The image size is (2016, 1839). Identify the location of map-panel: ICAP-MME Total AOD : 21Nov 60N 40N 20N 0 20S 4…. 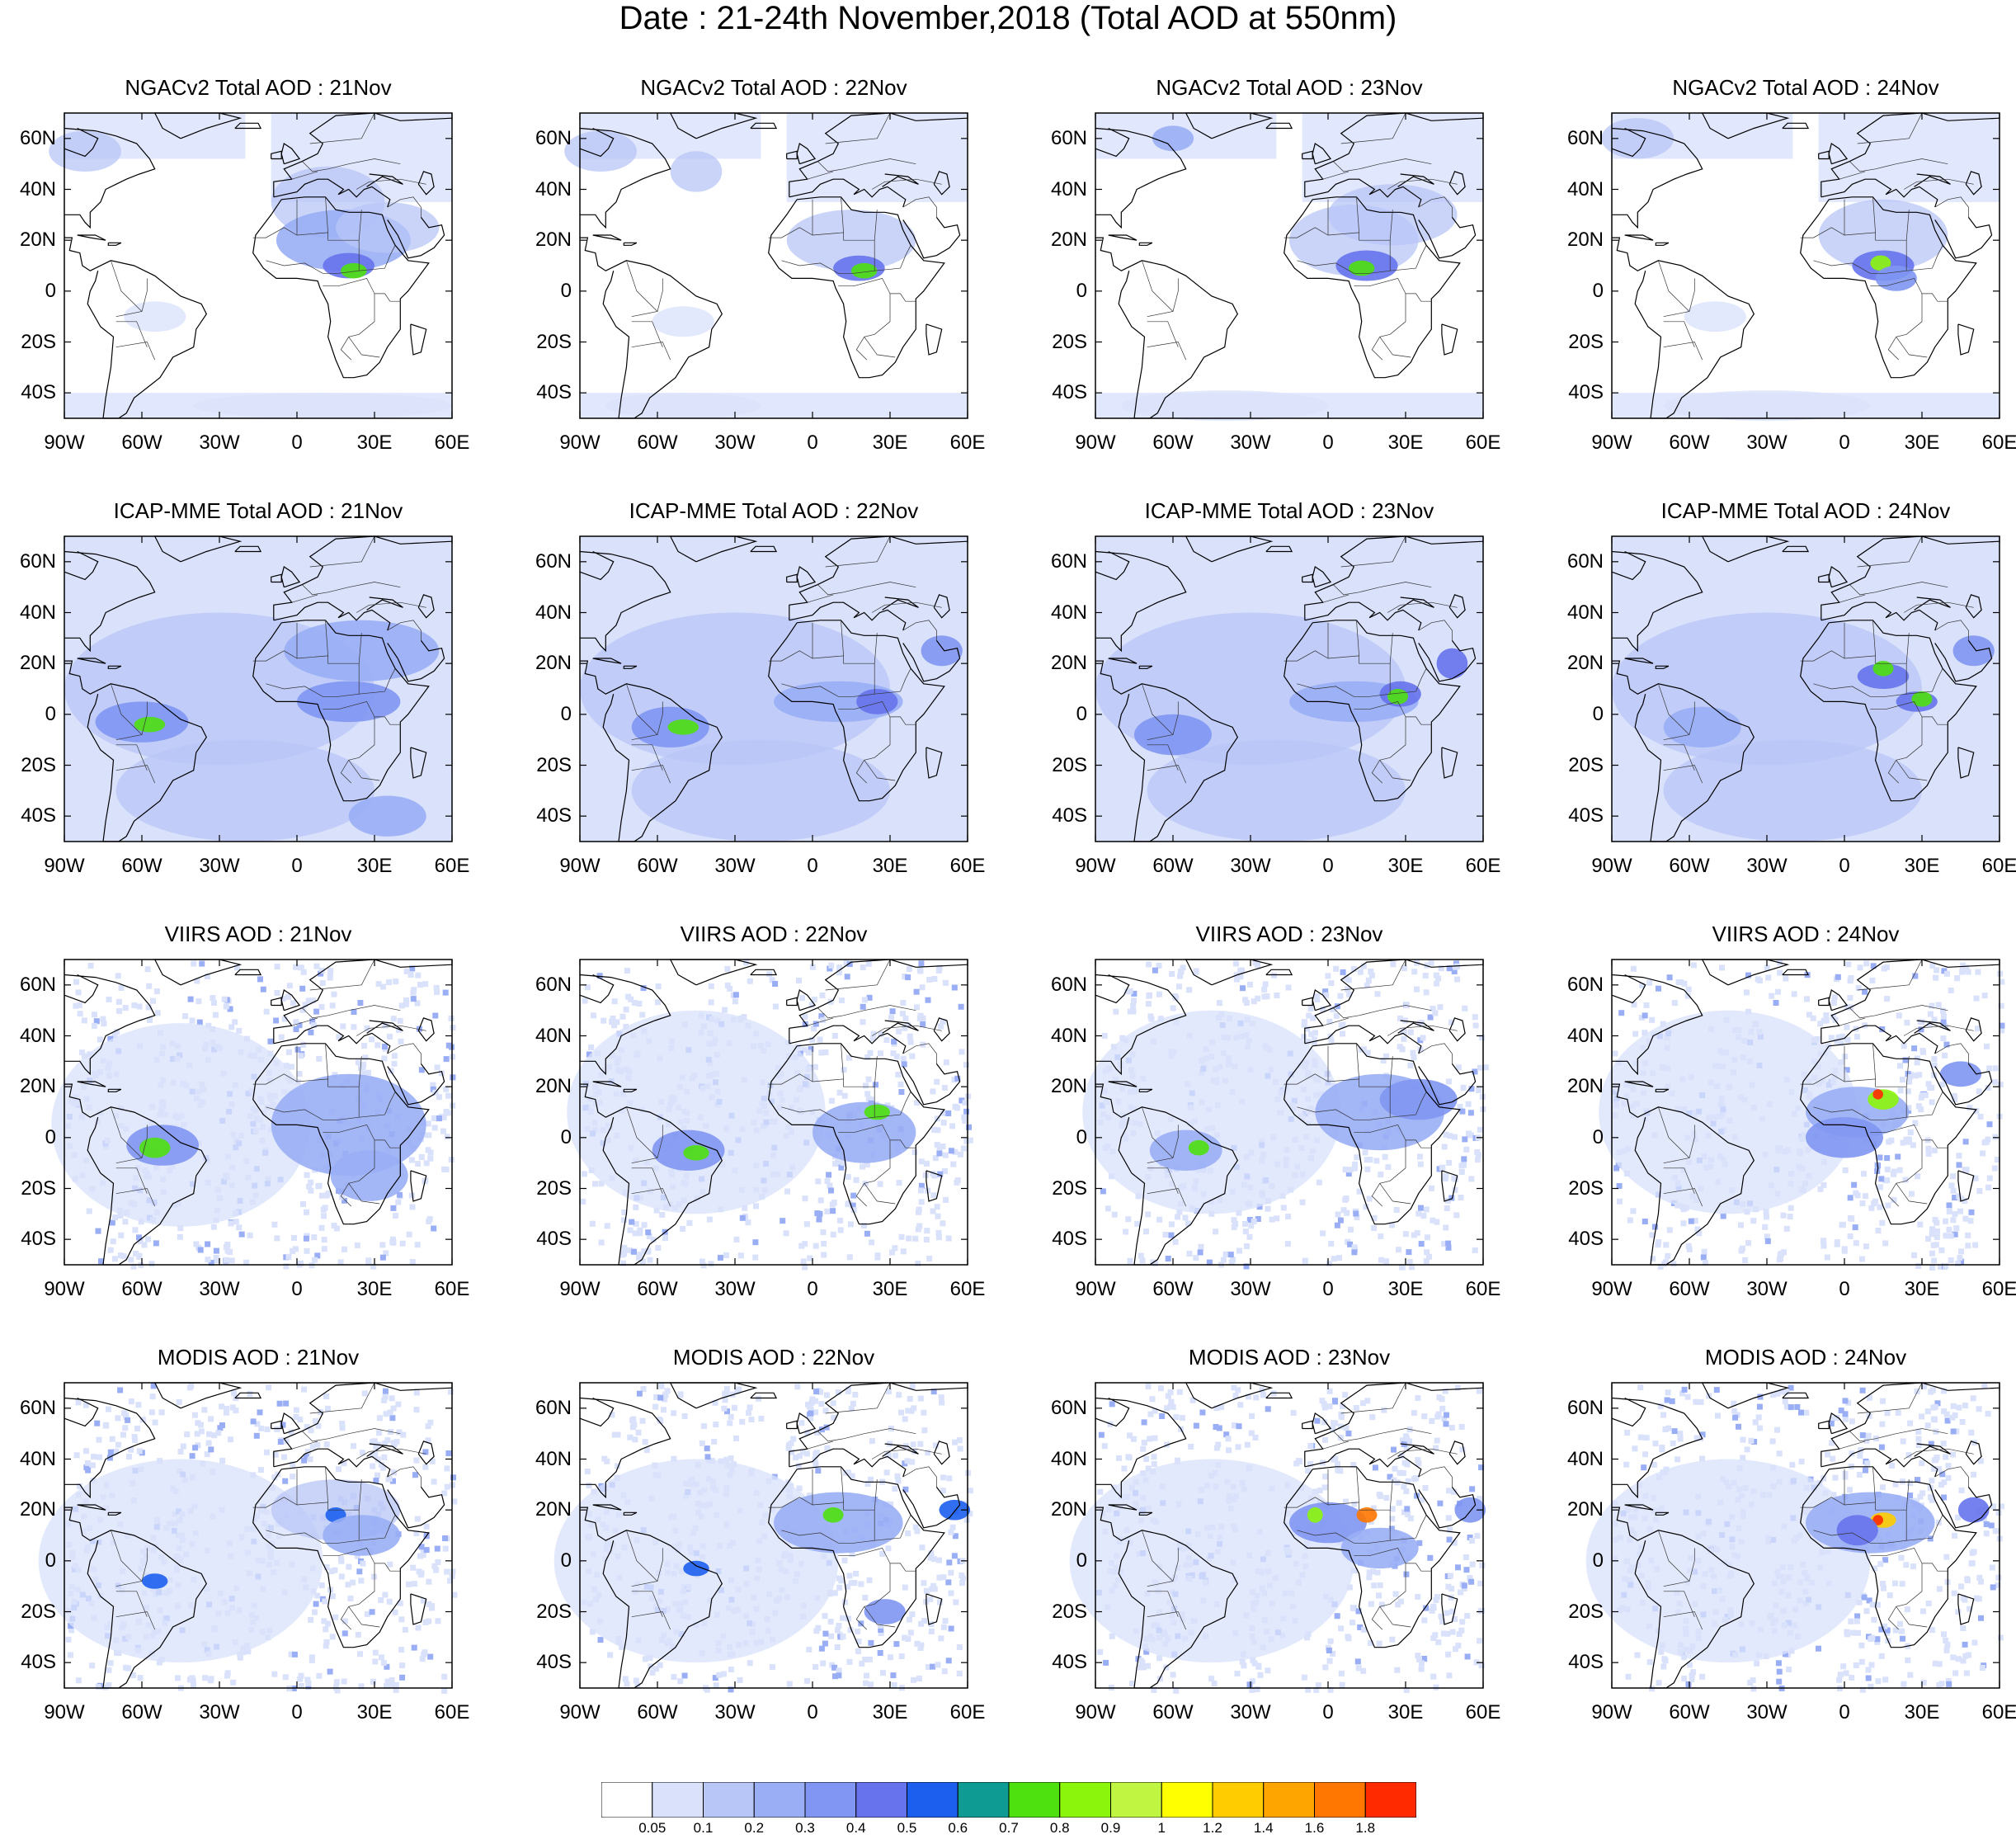
(244, 682).